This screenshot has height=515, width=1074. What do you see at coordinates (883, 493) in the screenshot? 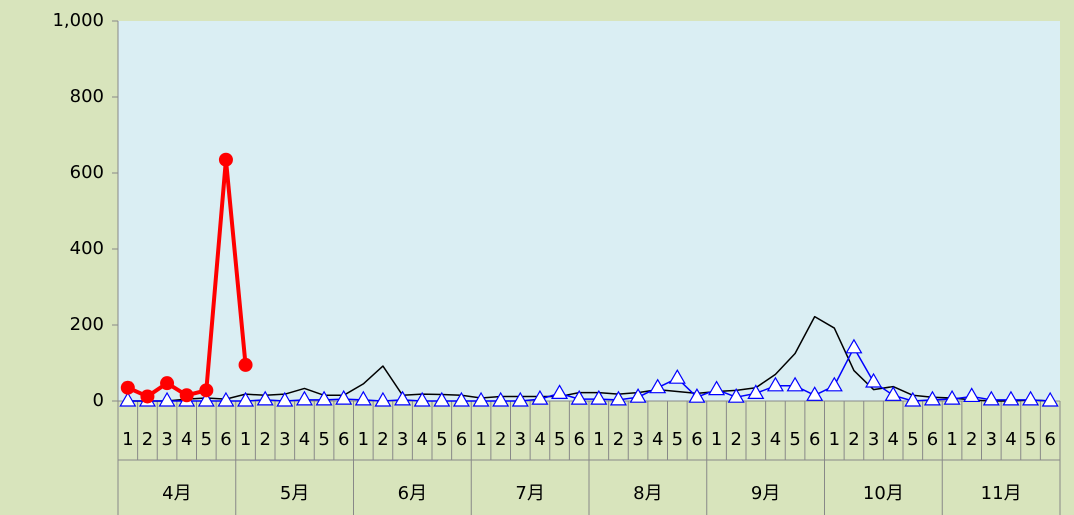
I see `group-label: 10月` at bounding box center [883, 493].